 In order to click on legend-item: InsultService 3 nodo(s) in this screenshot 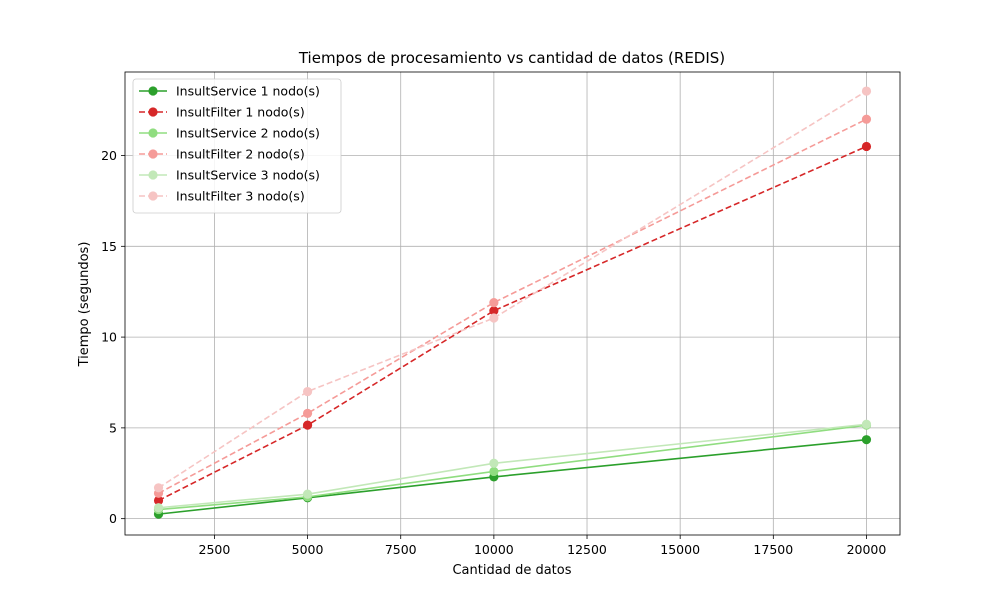, I will do `click(229, 175)`.